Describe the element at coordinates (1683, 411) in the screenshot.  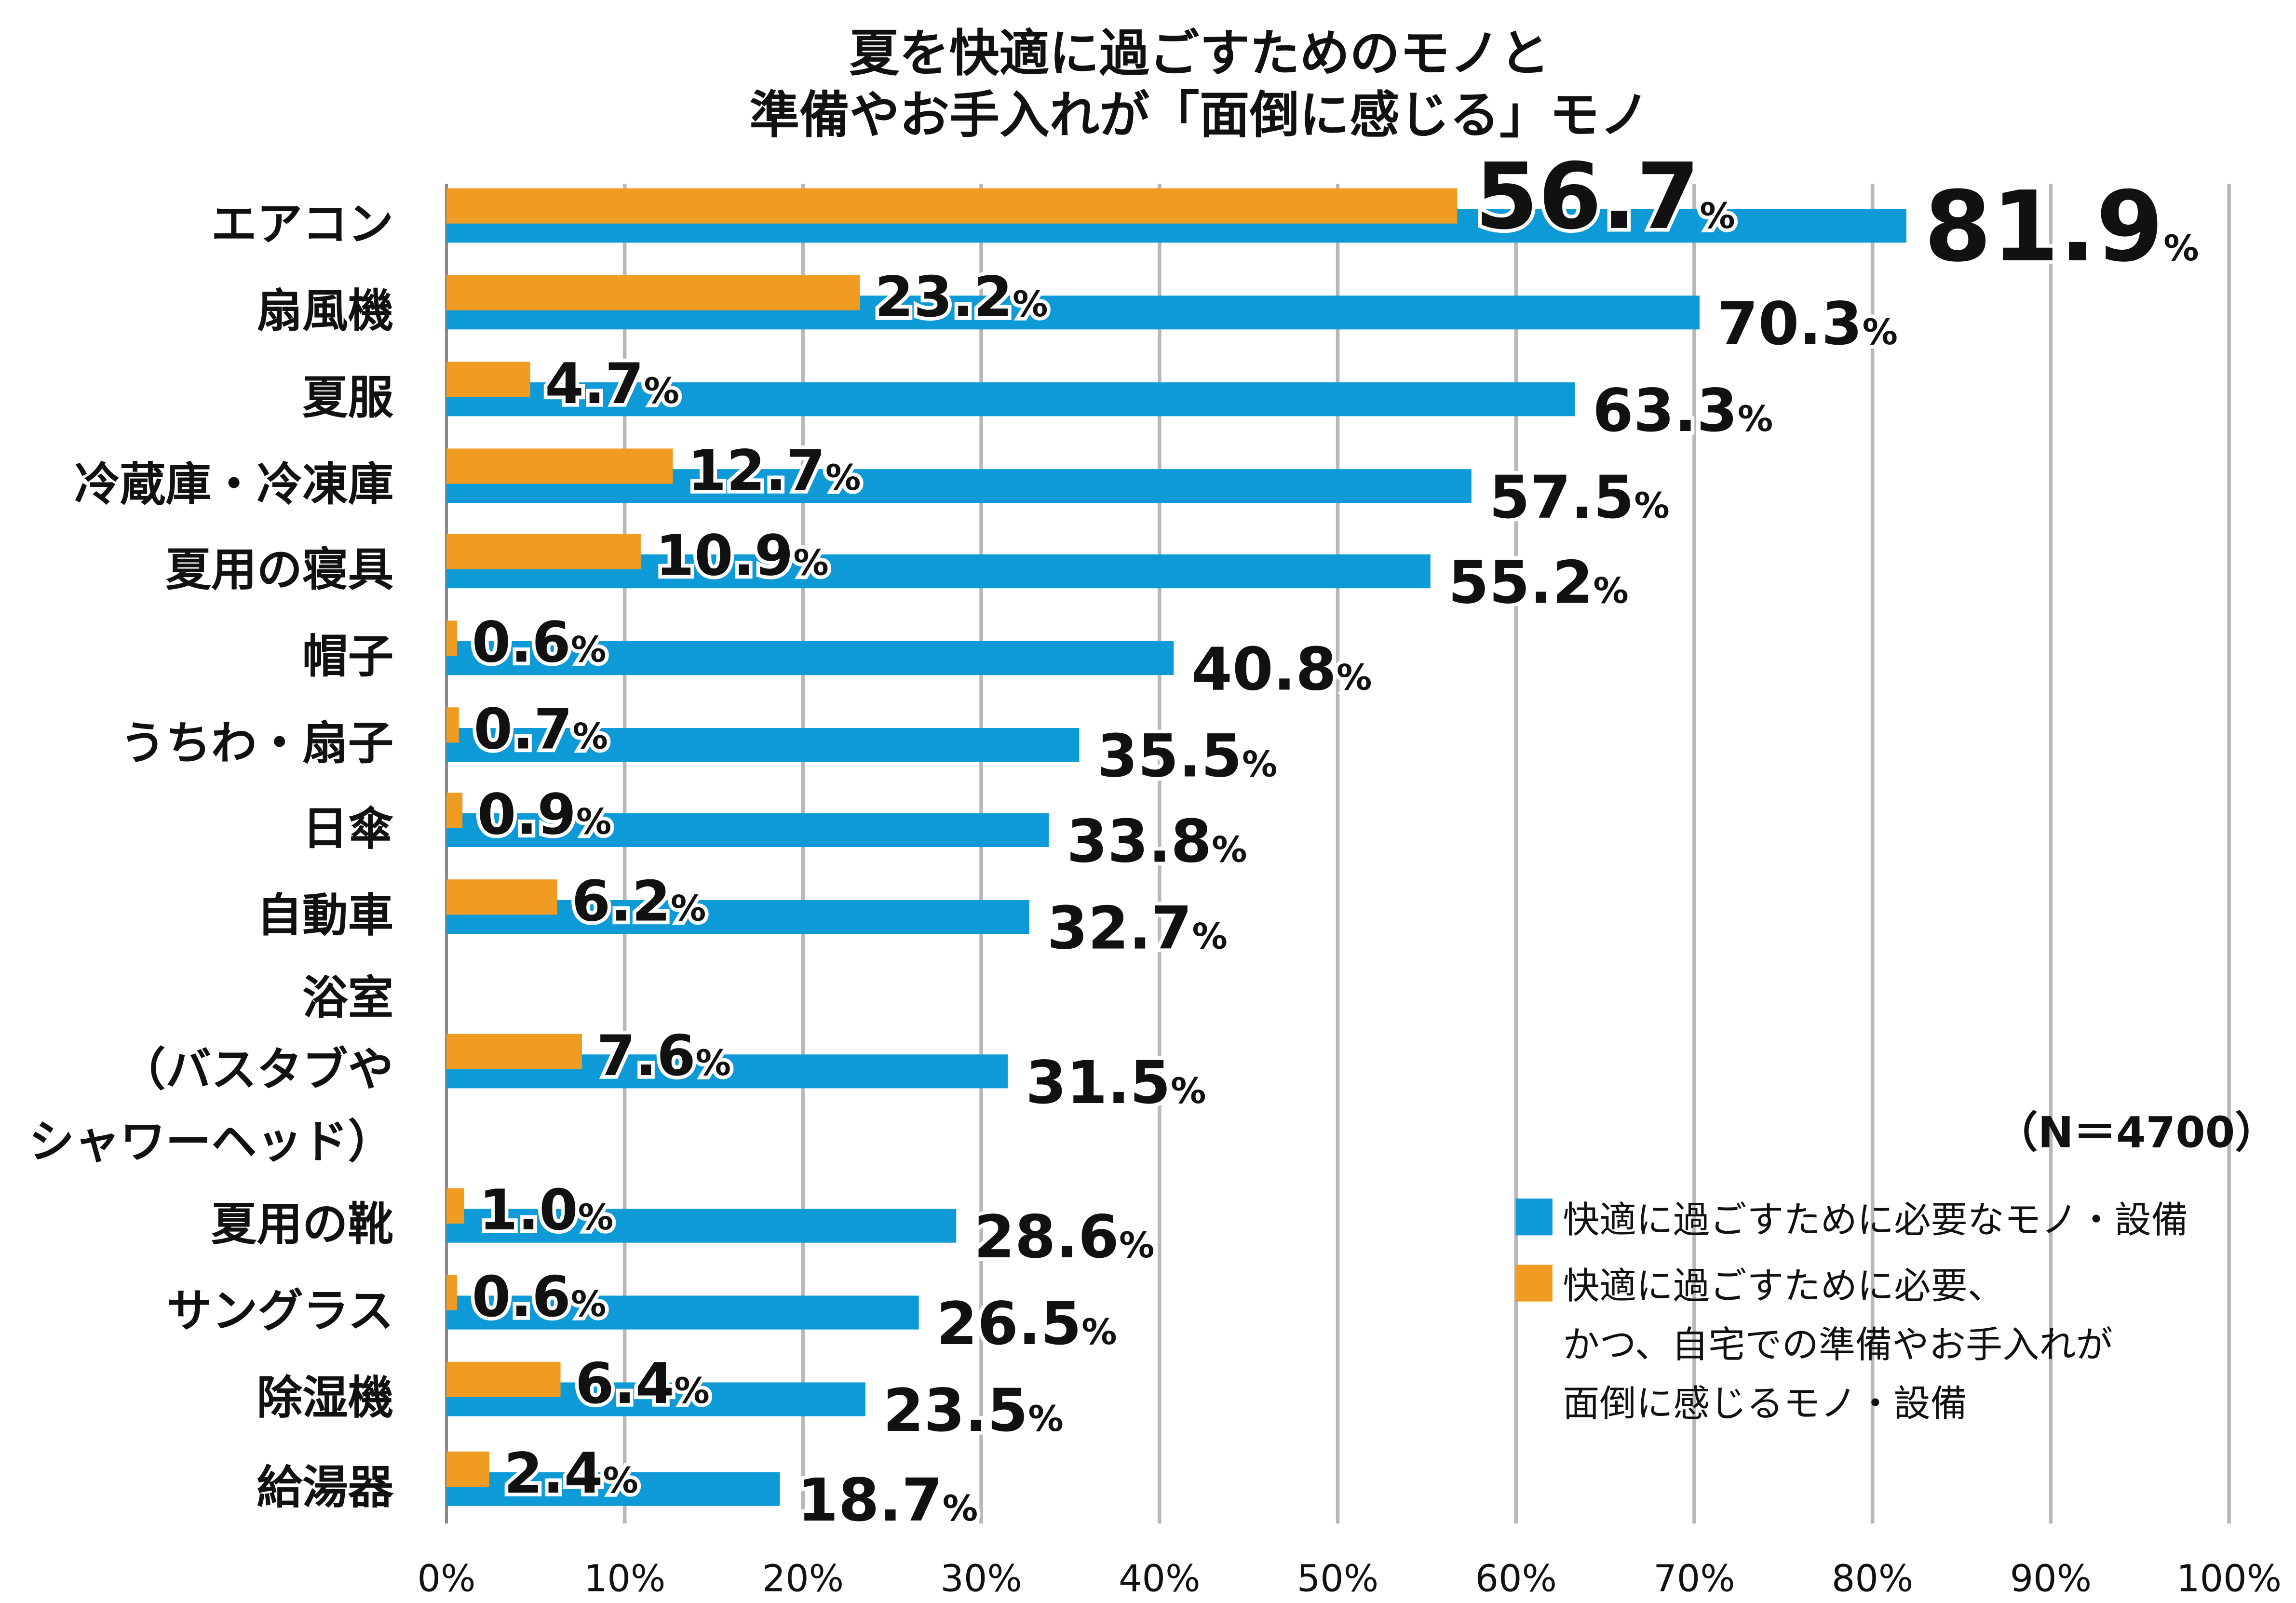
I see `value-label-needed: 63.3%` at that location.